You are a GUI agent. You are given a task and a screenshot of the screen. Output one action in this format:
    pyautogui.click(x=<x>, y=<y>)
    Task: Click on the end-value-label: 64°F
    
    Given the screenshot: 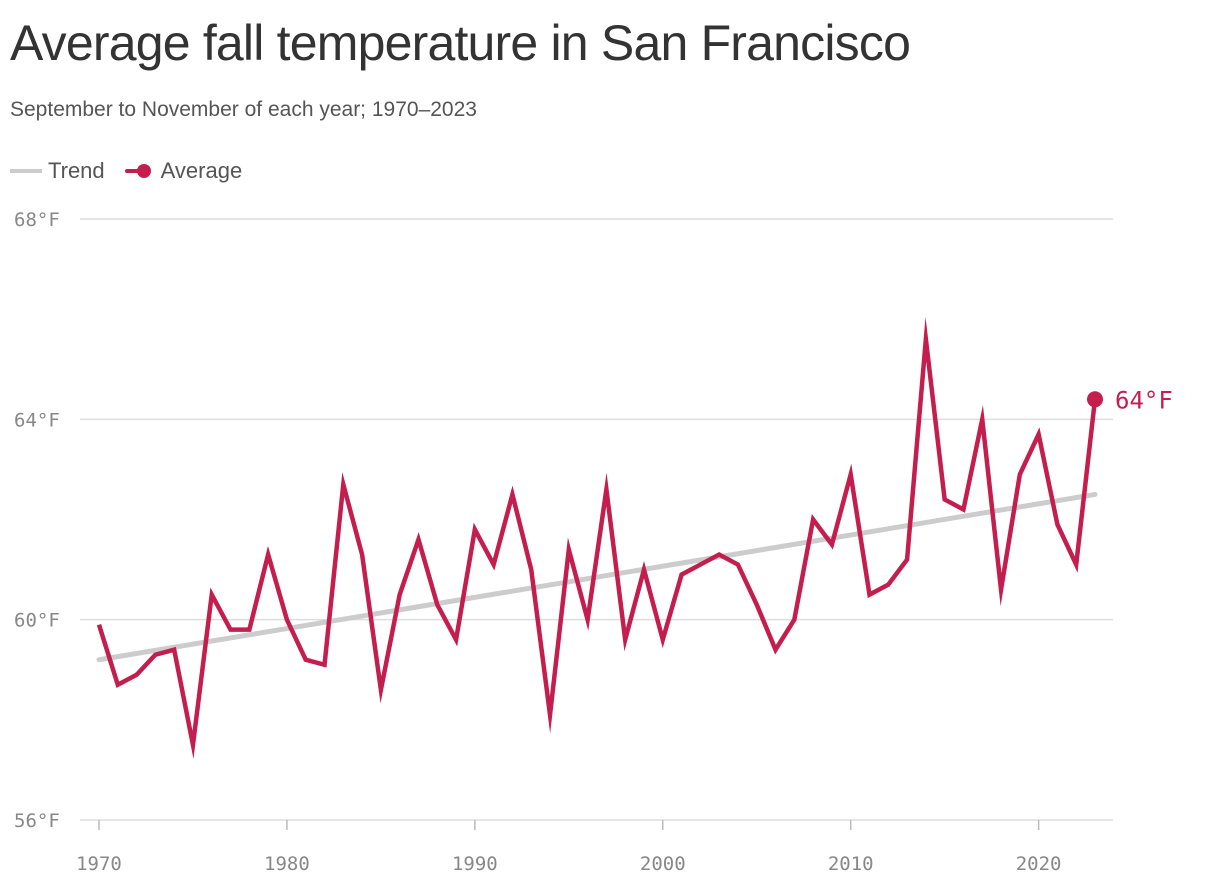 What is the action you would take?
    pyautogui.click(x=1144, y=400)
    